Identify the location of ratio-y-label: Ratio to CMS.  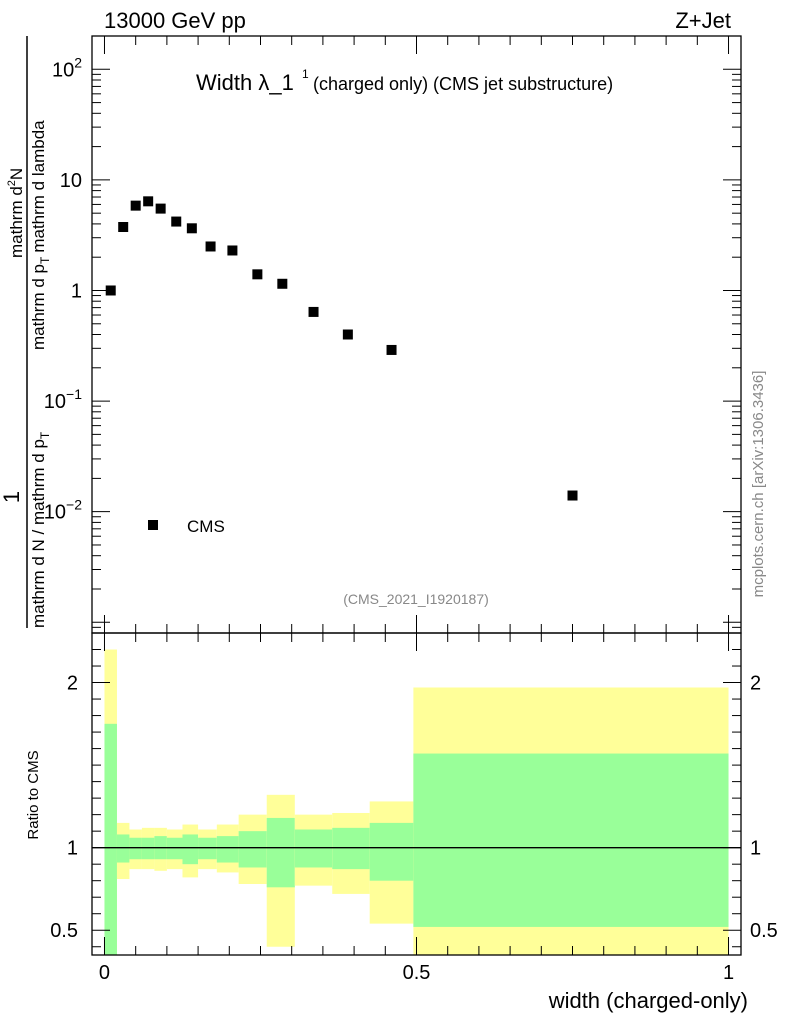
(33, 794).